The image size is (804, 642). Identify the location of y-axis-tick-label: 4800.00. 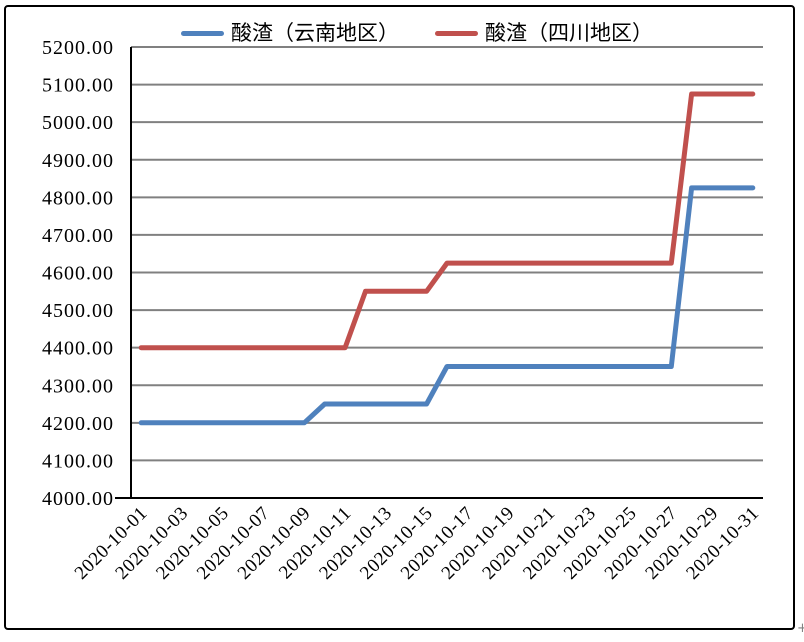
(78, 198).